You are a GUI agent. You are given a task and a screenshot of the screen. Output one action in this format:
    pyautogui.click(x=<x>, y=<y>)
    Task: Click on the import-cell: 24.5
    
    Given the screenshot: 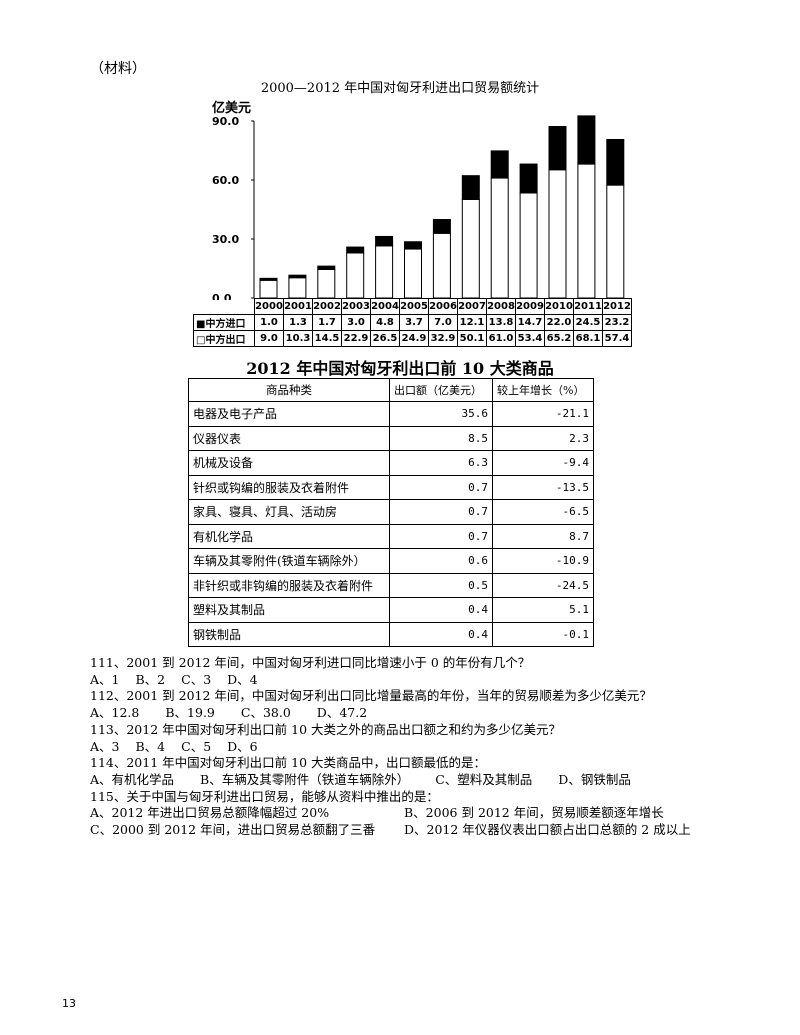 What is the action you would take?
    pyautogui.click(x=588, y=322)
    